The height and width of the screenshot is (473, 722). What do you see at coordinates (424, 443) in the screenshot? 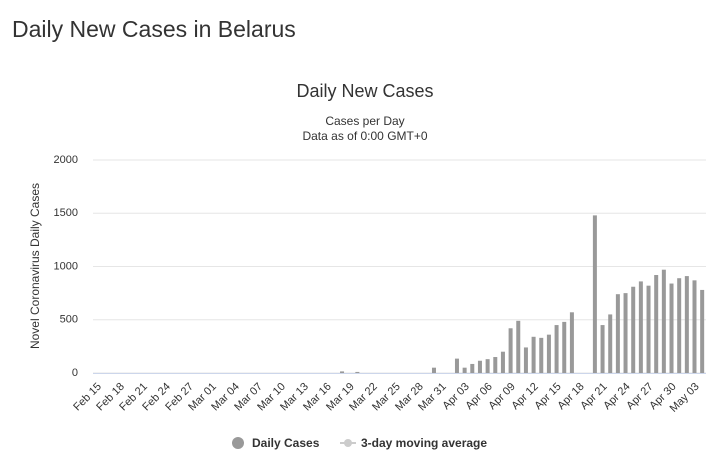
I see `legend-label: 3-day moving average` at bounding box center [424, 443].